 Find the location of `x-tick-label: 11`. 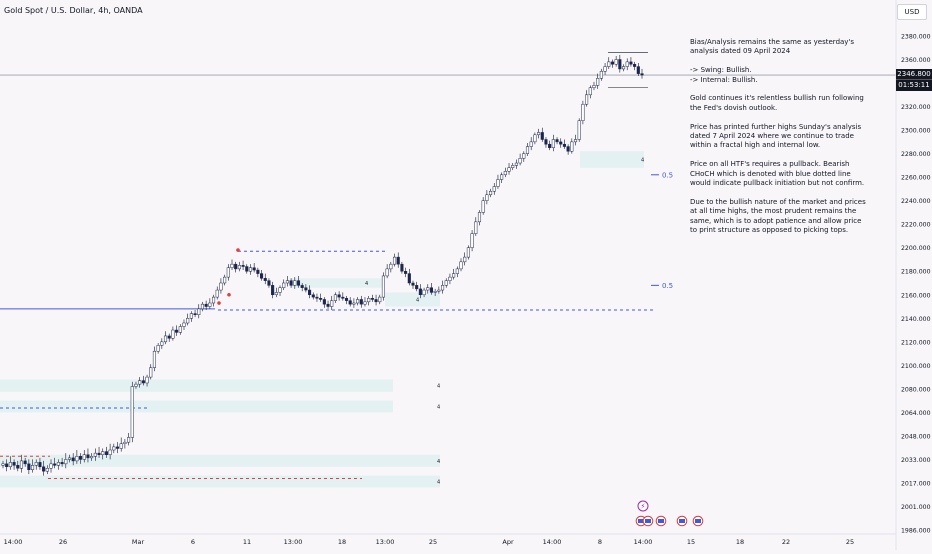

x-tick-label: 11 is located at coordinates (247, 542).